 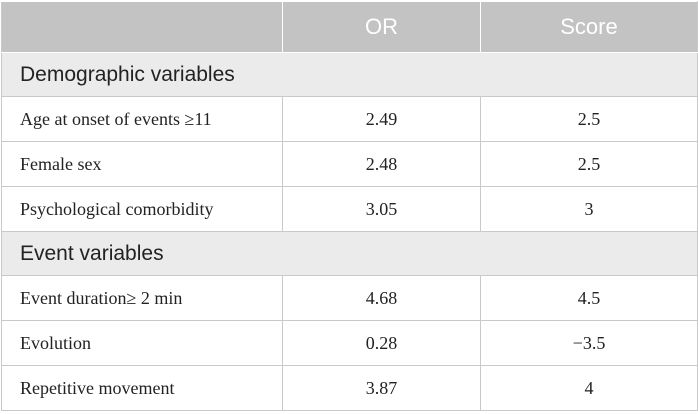 I want to click on cell-value: −3.5, so click(x=589, y=343).